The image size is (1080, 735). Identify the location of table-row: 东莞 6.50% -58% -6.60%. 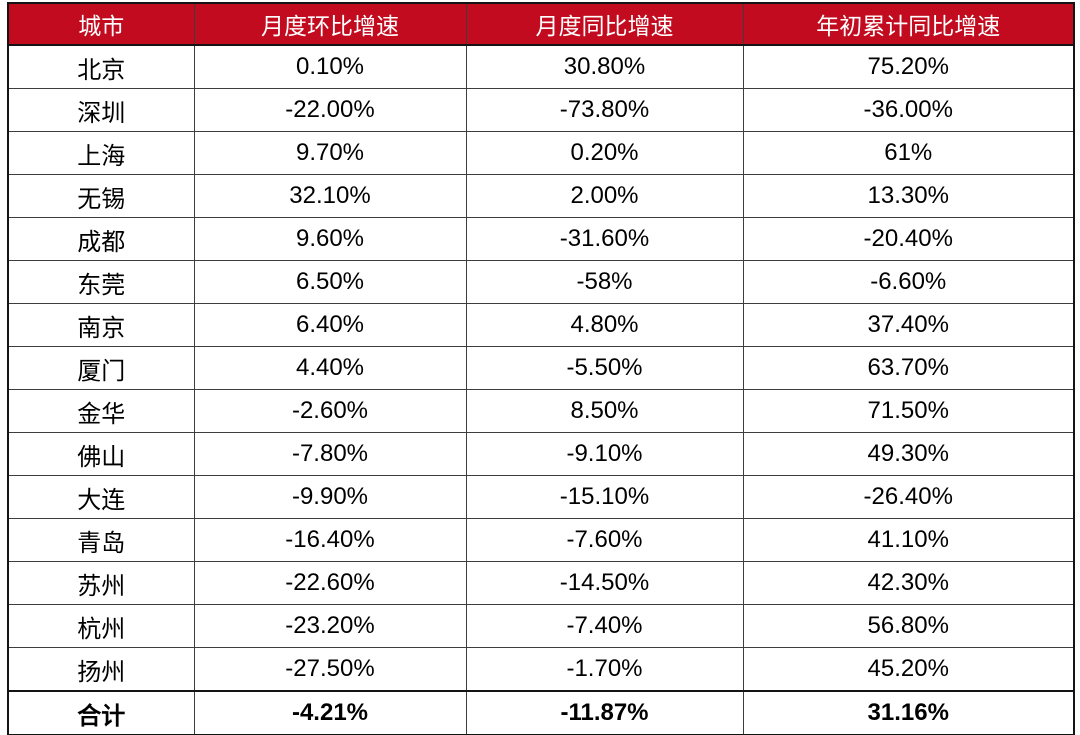
(541, 282).